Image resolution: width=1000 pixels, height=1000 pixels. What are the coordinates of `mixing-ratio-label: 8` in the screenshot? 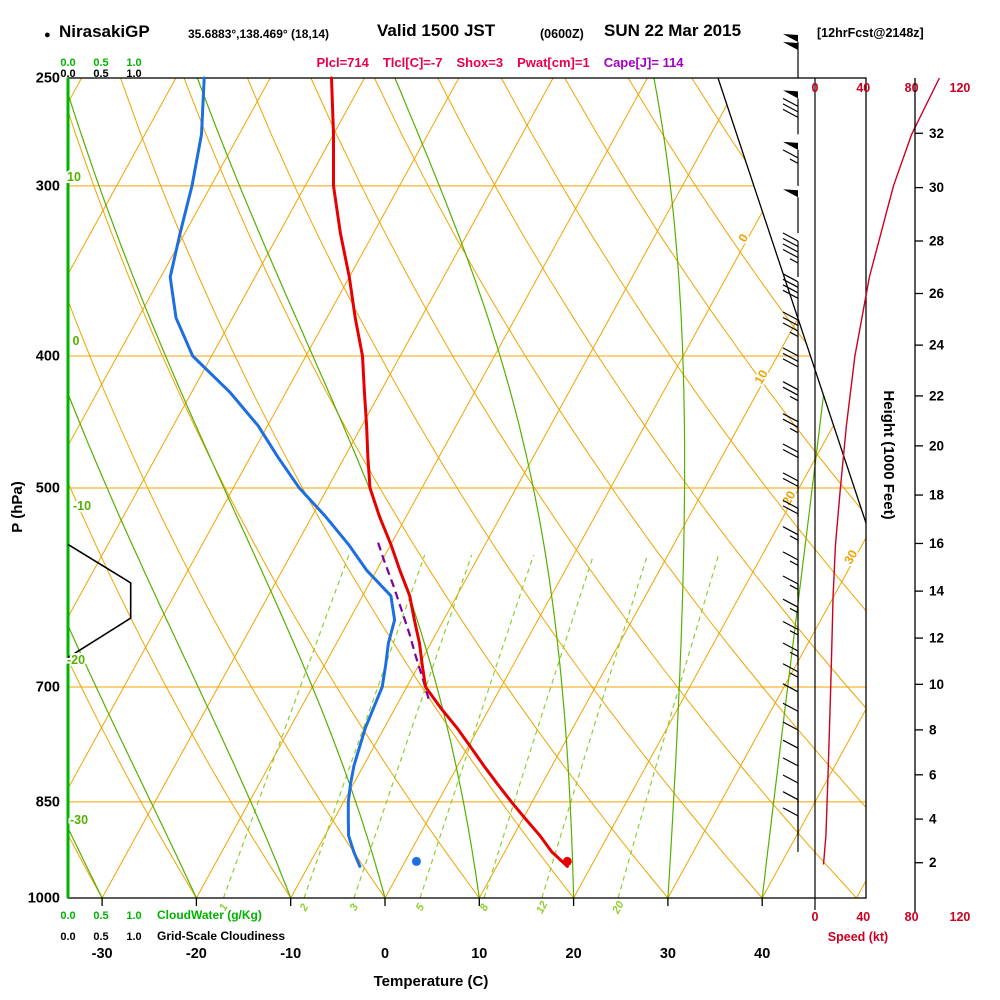 It's located at (485, 907).